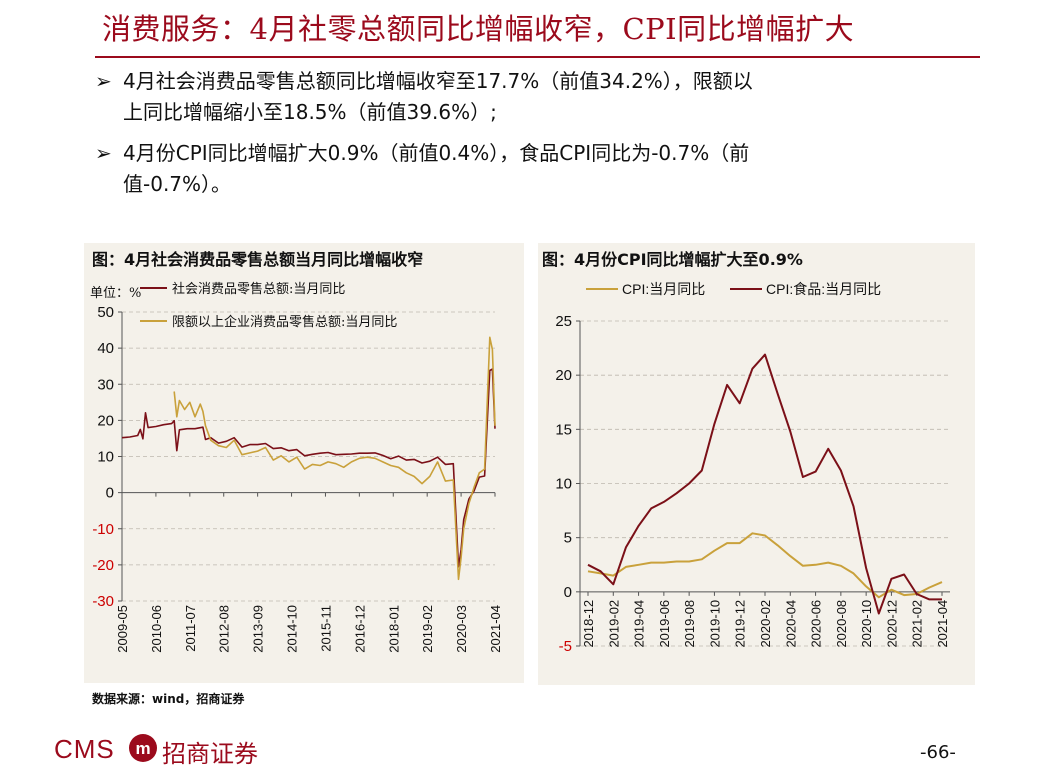 This screenshot has height=769, width=1047. Describe the element at coordinates (664, 624) in the screenshot. I see `x-tick-label: 2019-06` at that location.